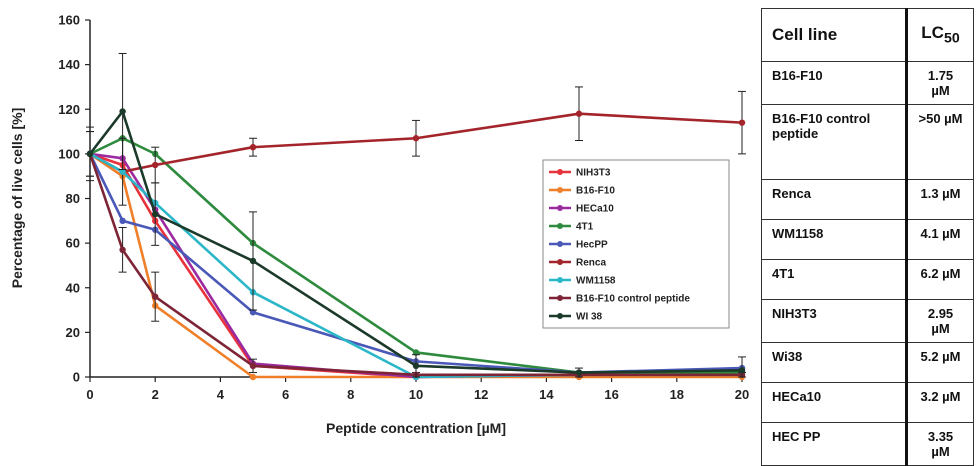  Describe the element at coordinates (834, 35) in the screenshot. I see `cell-line-header: Cell line` at that location.